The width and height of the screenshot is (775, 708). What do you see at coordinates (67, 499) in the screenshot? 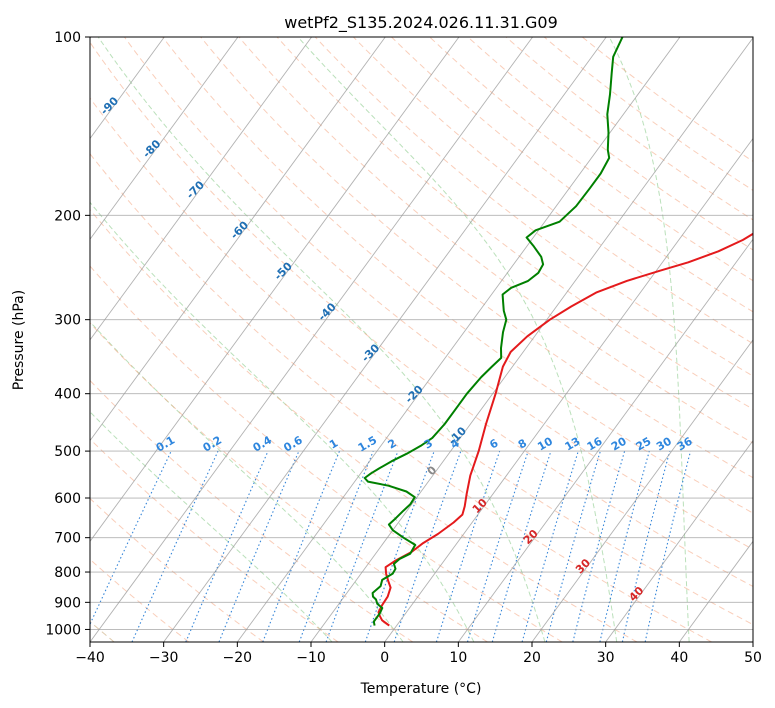
I see `y-tick-label: 600` at bounding box center [67, 499].